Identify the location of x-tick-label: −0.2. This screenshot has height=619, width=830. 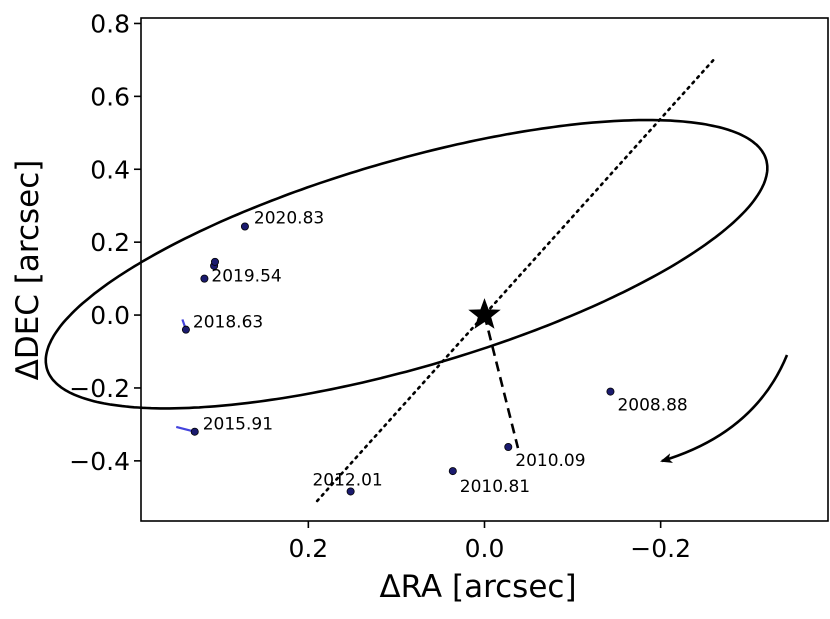
(660, 548).